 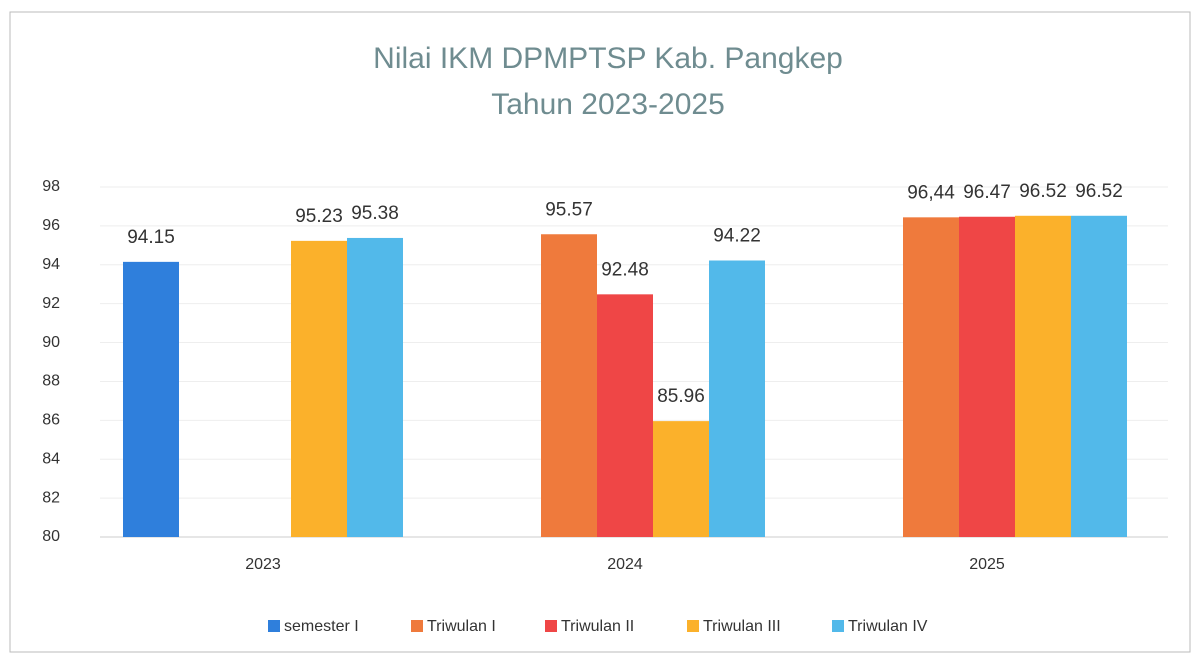 I want to click on legend-label: Triwulan I, so click(x=461, y=626).